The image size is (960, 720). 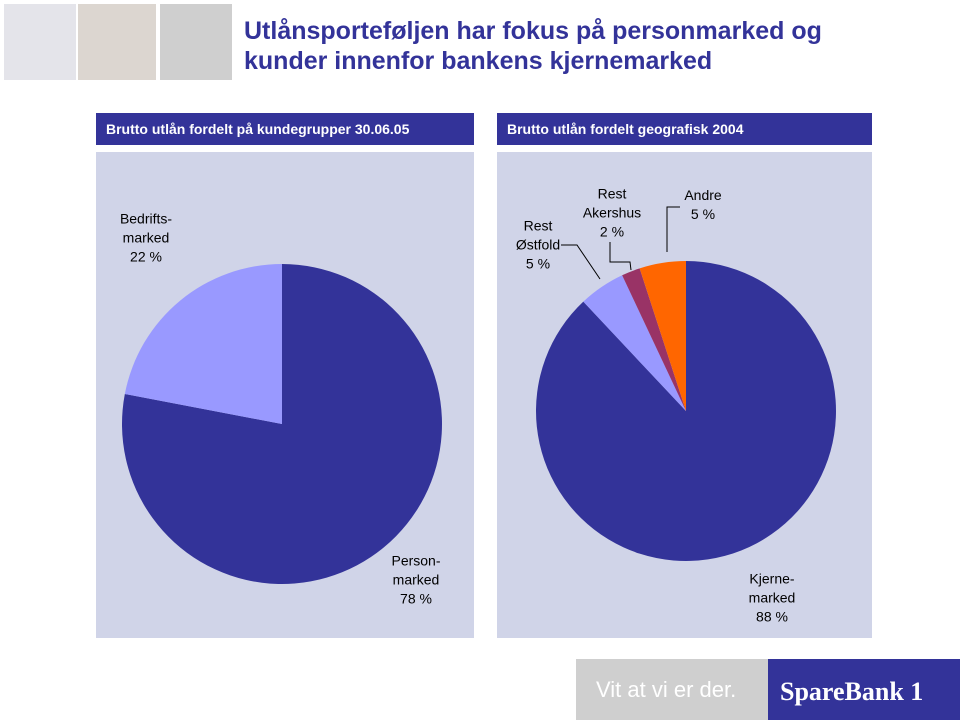 I want to click on slice-label: Rest Østfold 5 %, so click(x=538, y=245).